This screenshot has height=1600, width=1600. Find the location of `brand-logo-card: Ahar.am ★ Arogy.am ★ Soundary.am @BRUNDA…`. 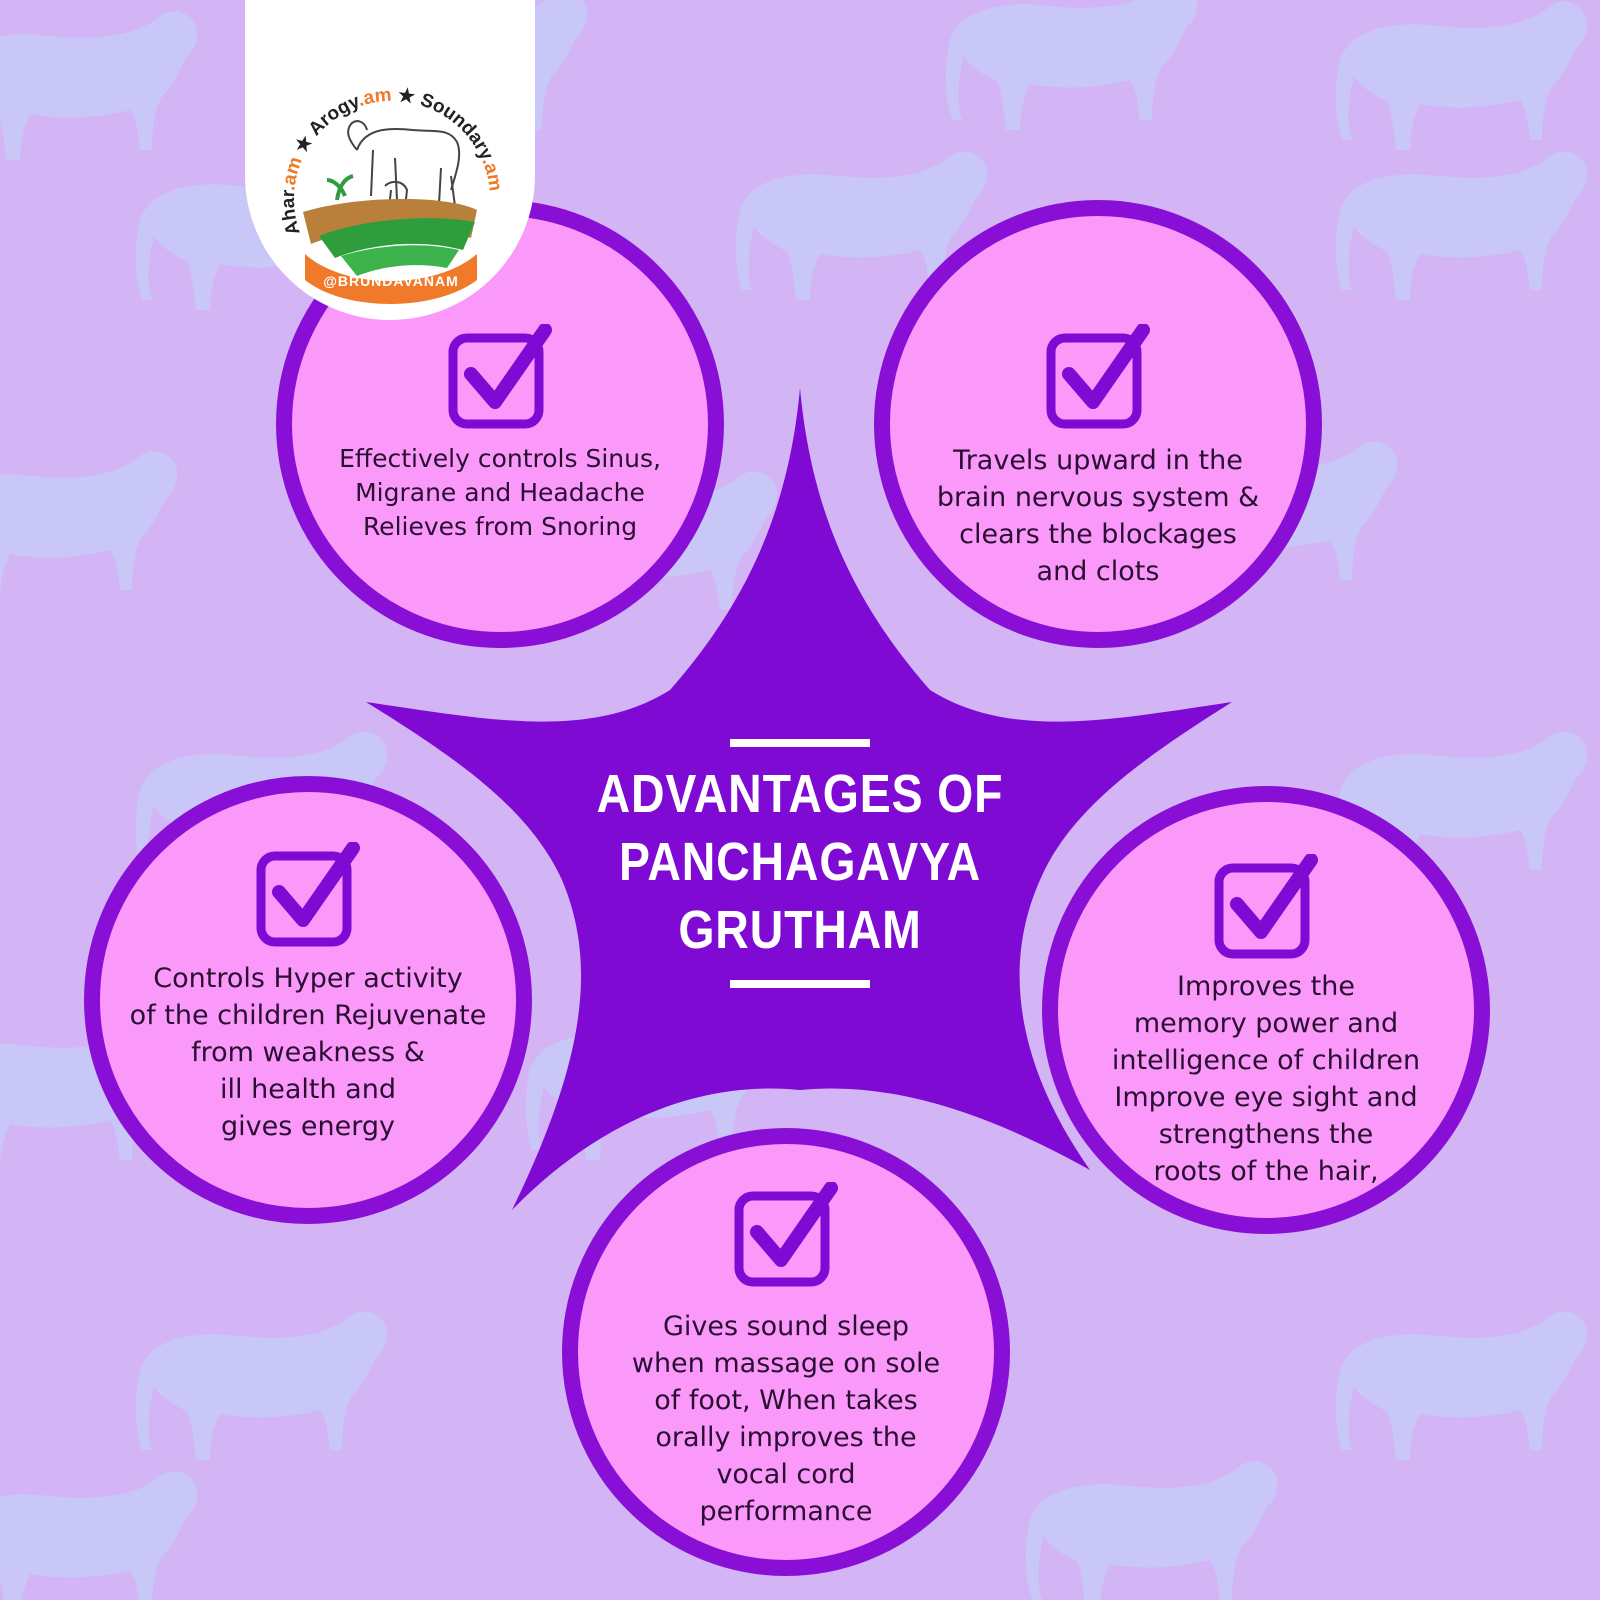

brand-logo-card: Ahar.am ★ Arogy.am ★ Soundary.am @BRUNDA… is located at coordinates (390, 160).